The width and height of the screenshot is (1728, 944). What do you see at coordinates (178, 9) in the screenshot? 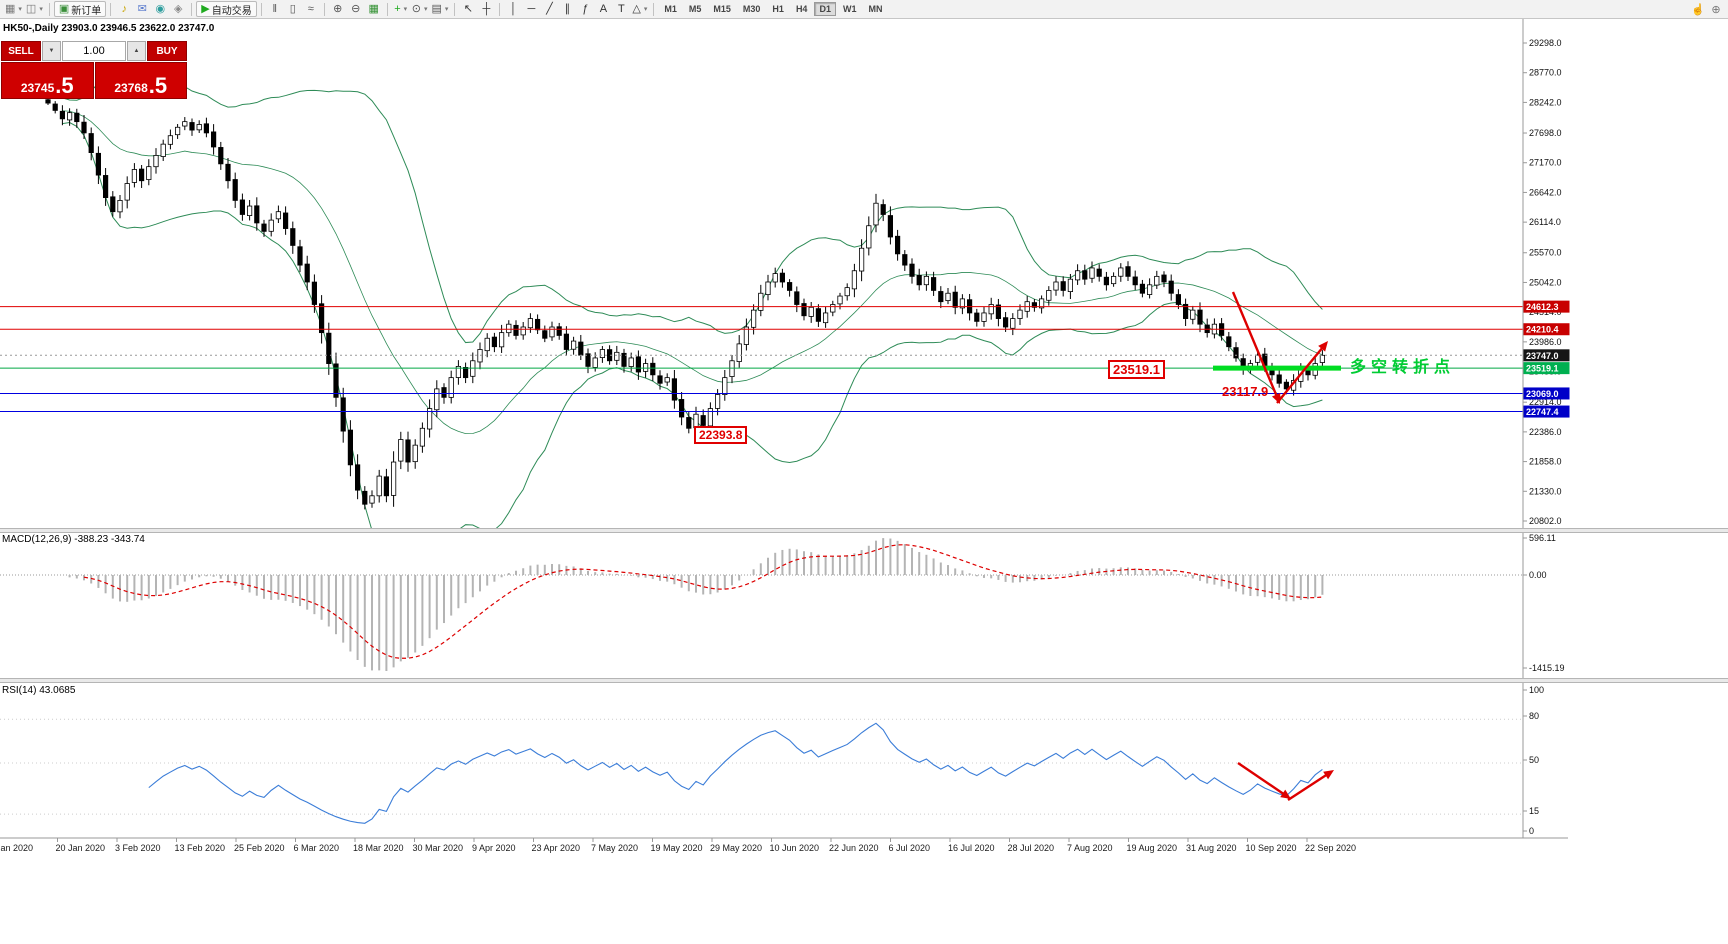
I see `signals-icon: ◈` at bounding box center [178, 9].